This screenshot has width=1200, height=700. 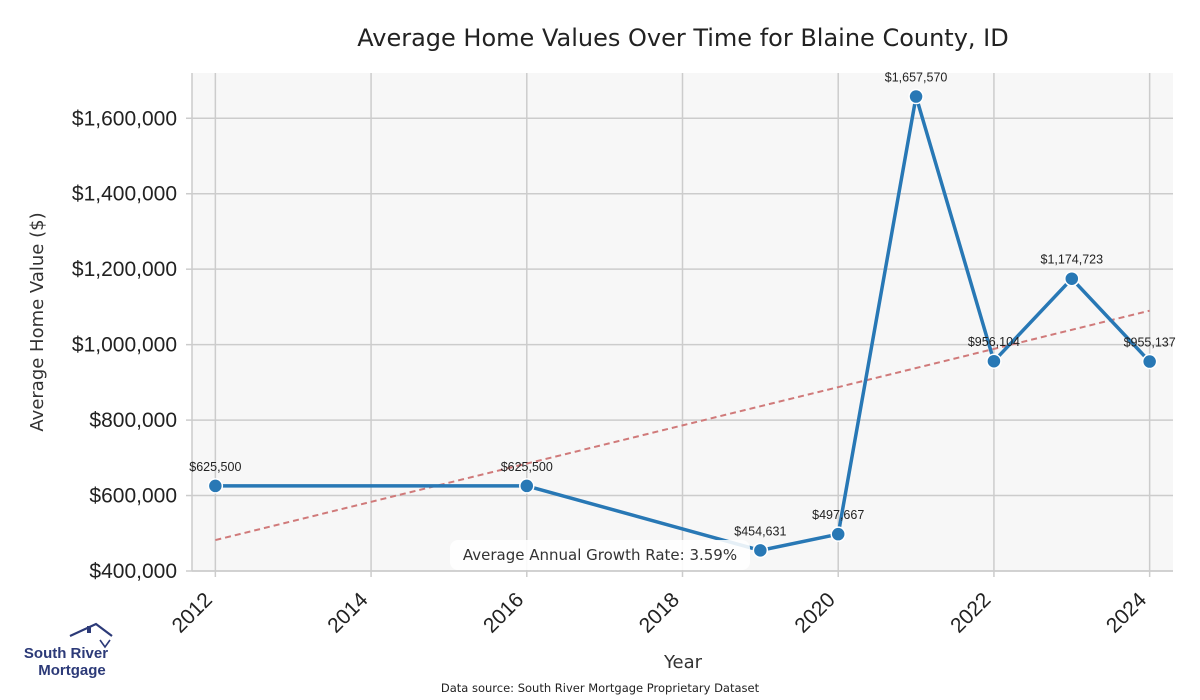 I want to click on y-tick-label: $1,000,000, so click(x=124, y=345).